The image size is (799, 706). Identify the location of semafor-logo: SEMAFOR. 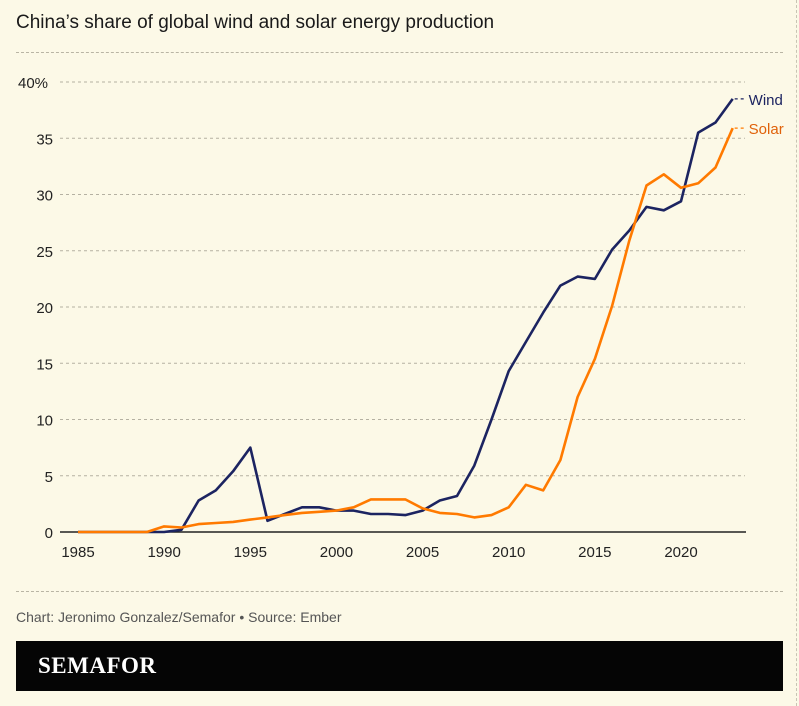
(97, 665).